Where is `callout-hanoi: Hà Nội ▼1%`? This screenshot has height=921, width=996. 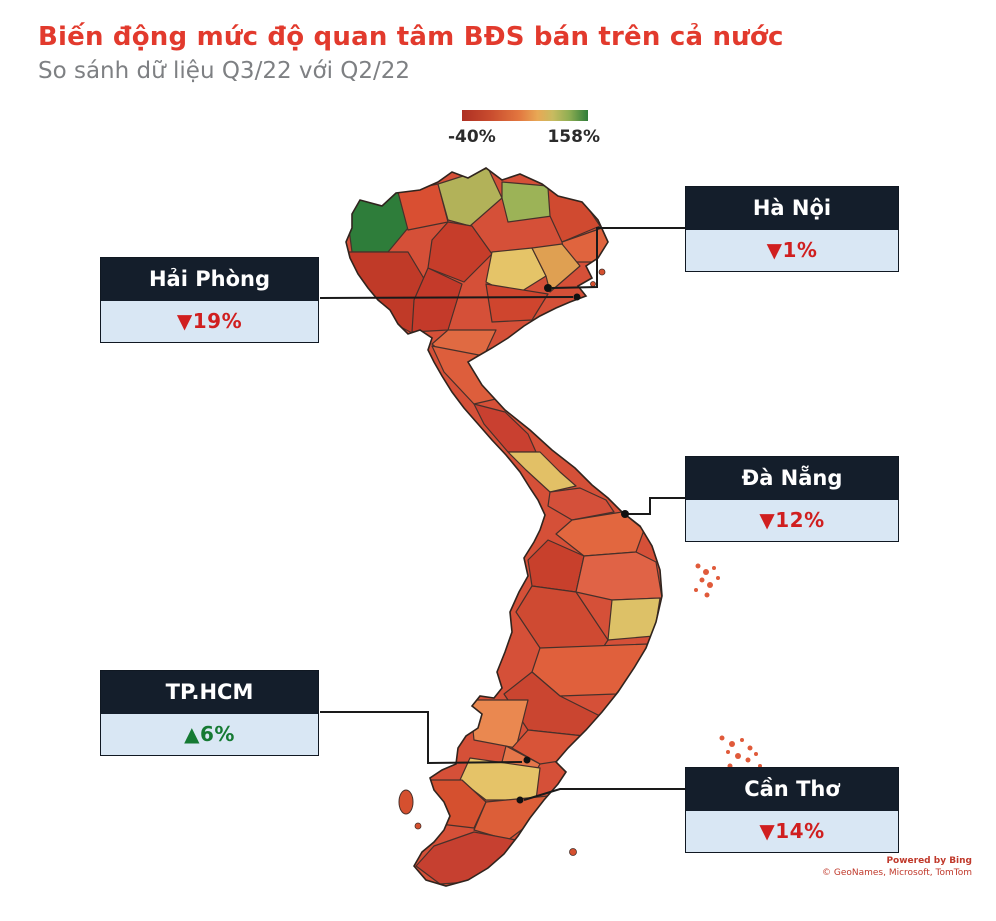
callout-hanoi: Hà Nội ▼1% is located at coordinates (792, 229).